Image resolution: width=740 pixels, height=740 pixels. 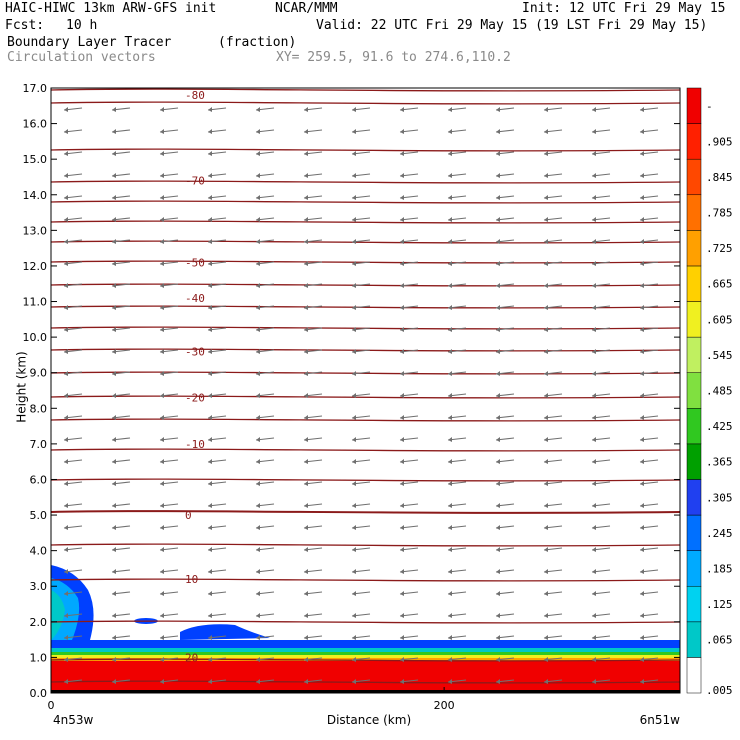 What do you see at coordinates (73, 720) in the screenshot?
I see `x-start-label: 4n53w` at bounding box center [73, 720].